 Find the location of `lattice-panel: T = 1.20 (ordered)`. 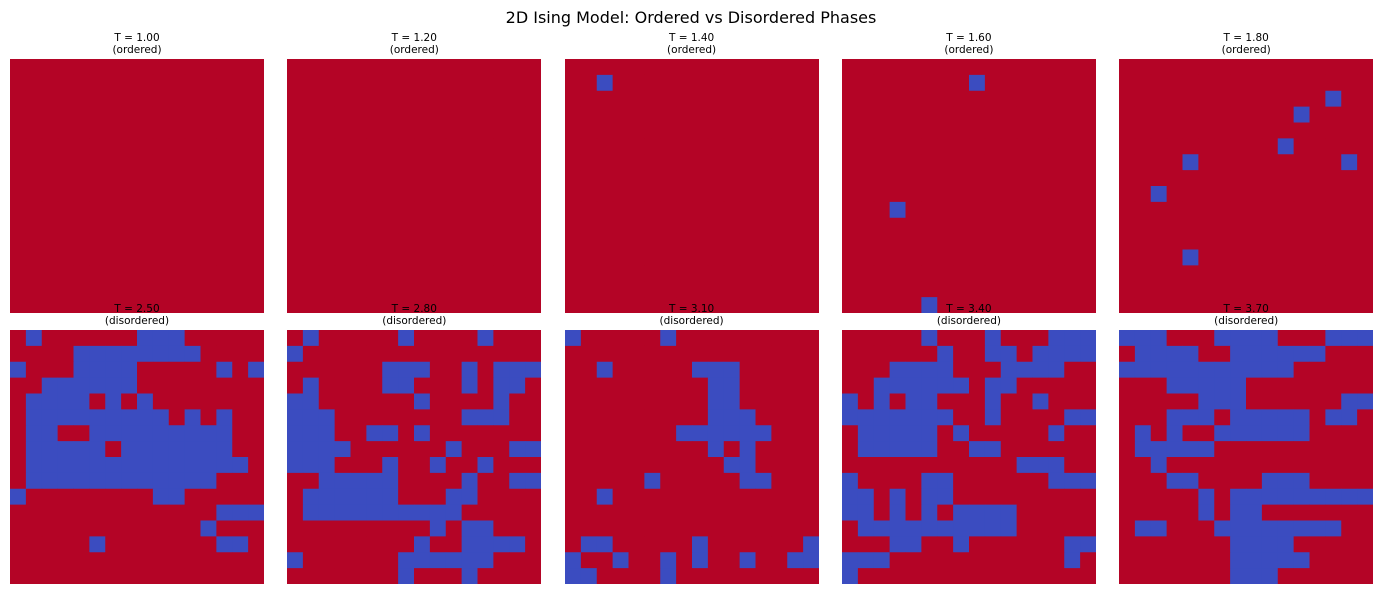

lattice-panel: T = 1.20 (ordered) is located at coordinates (414, 172).